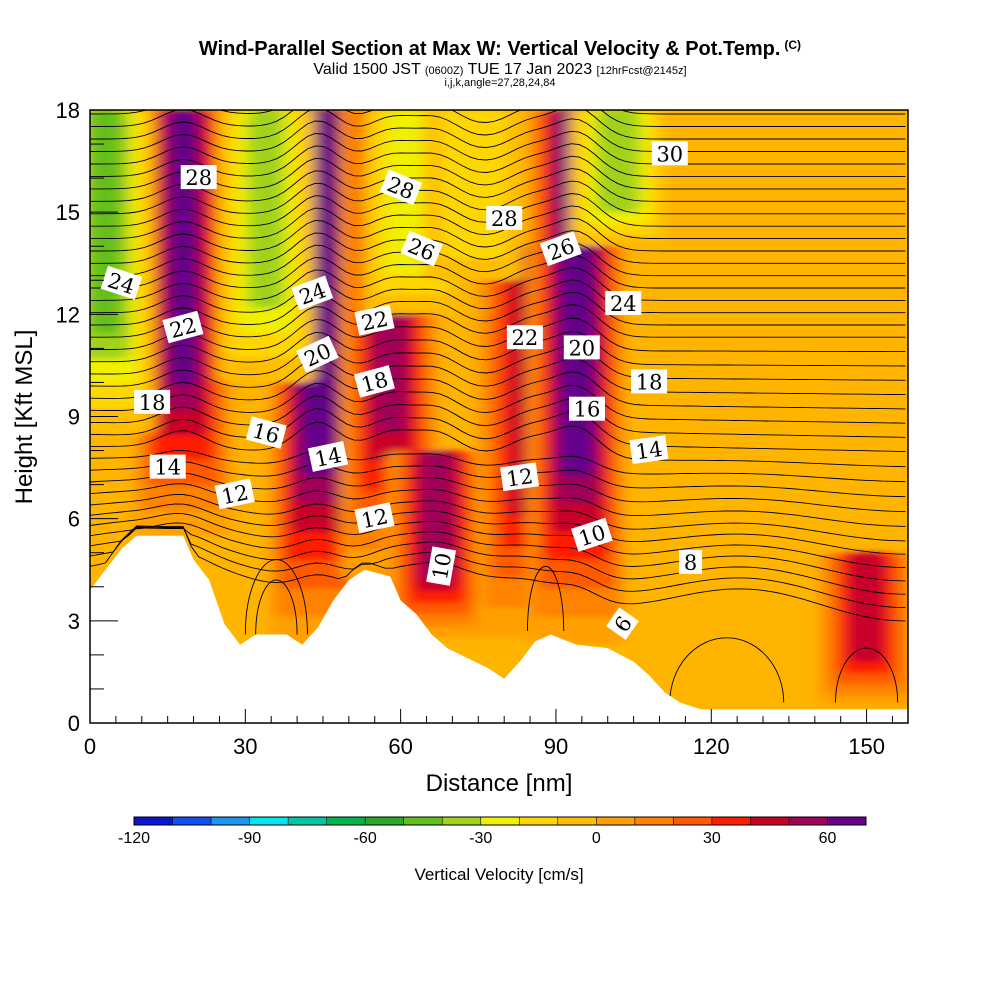 The image size is (1000, 1000). I want to click on contour-label: 28, so click(504, 218).